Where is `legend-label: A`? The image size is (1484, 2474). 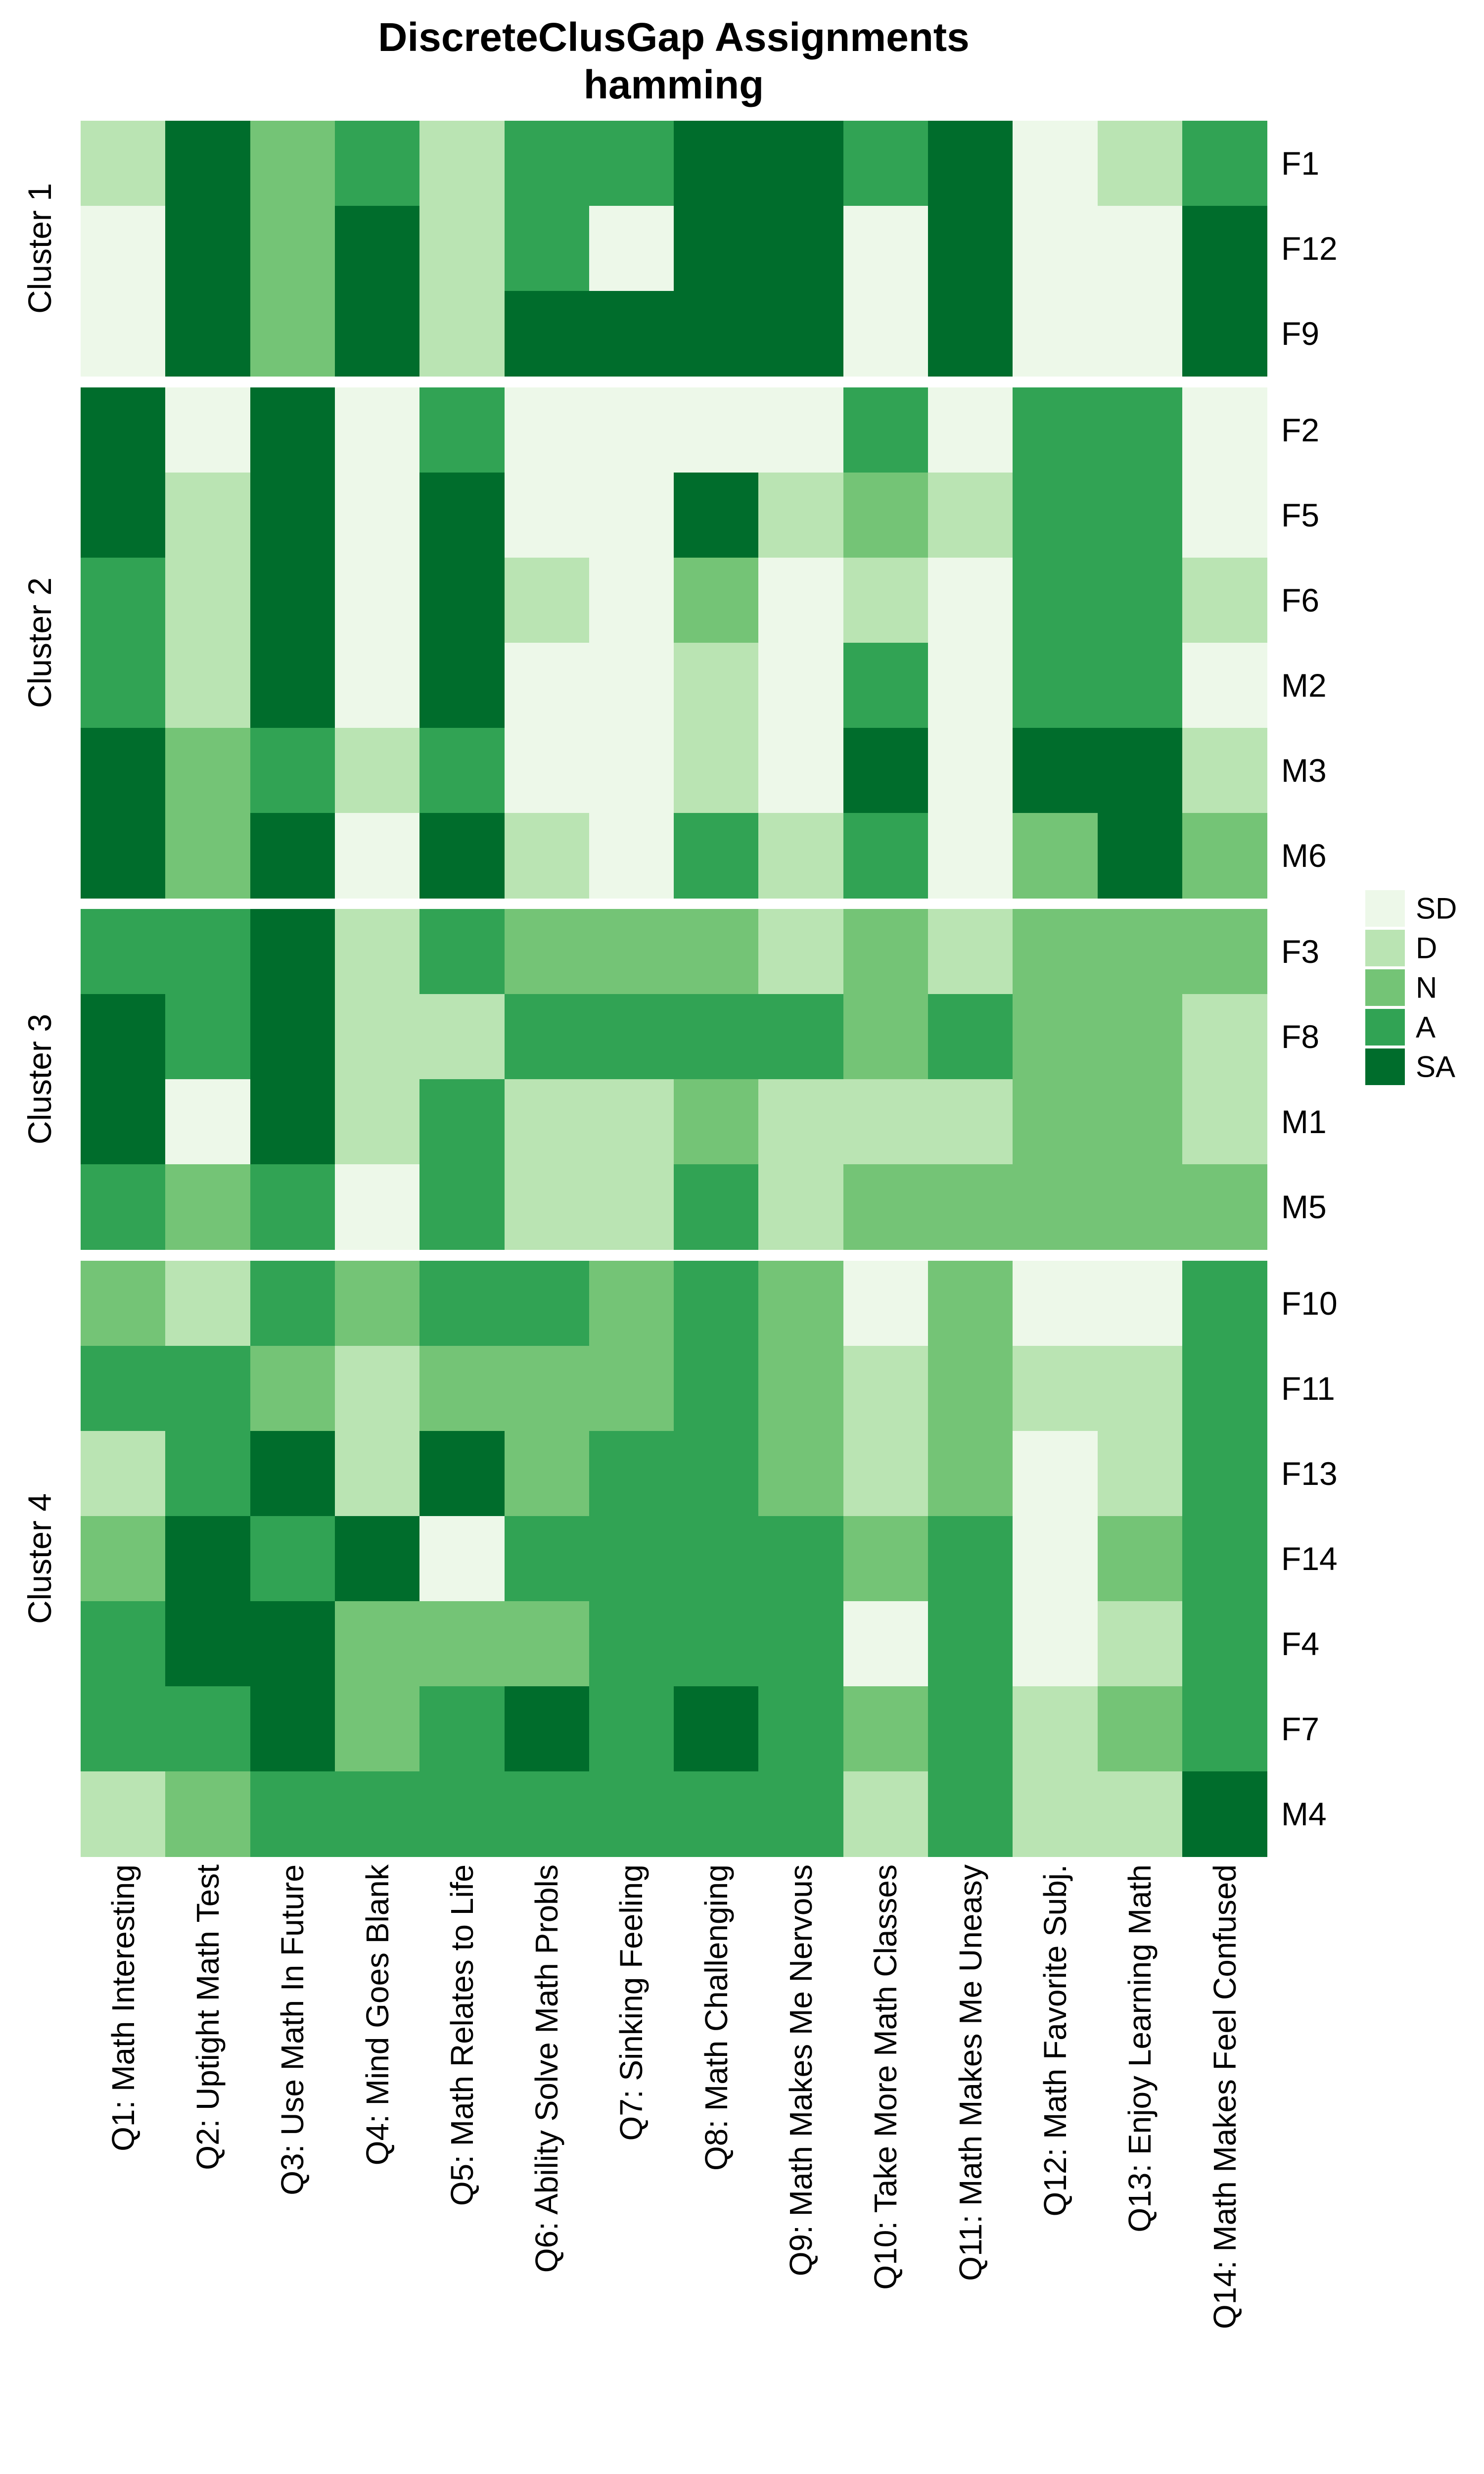 legend-label: A is located at coordinates (1426, 1027).